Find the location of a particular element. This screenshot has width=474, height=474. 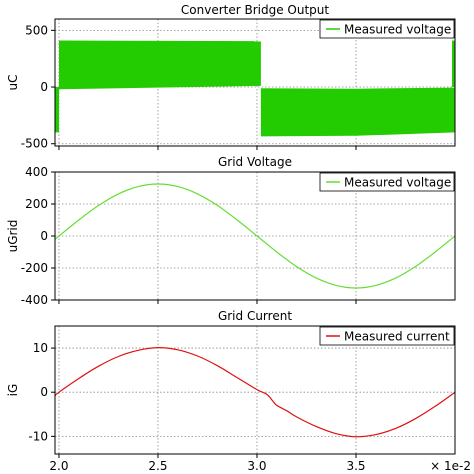

y-tick-label: -10 is located at coordinates (38, 436).